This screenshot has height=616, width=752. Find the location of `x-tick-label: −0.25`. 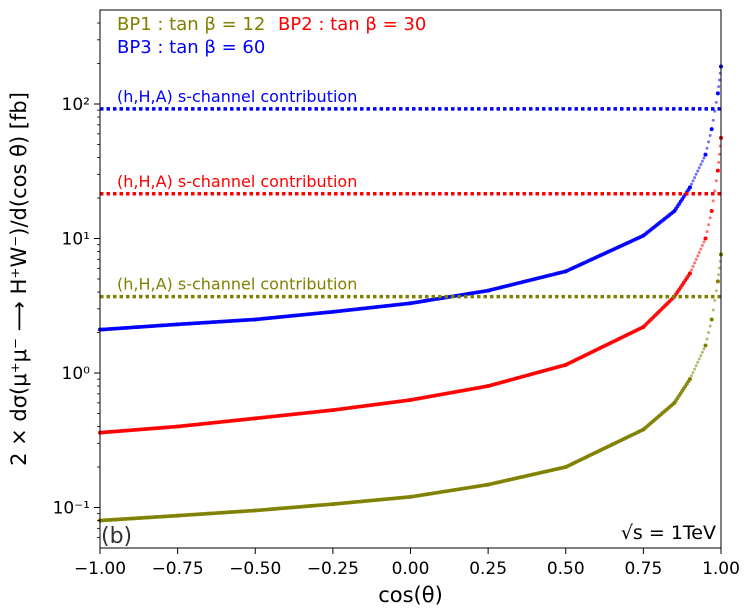

x-tick-label: −0.25 is located at coordinates (333, 569).